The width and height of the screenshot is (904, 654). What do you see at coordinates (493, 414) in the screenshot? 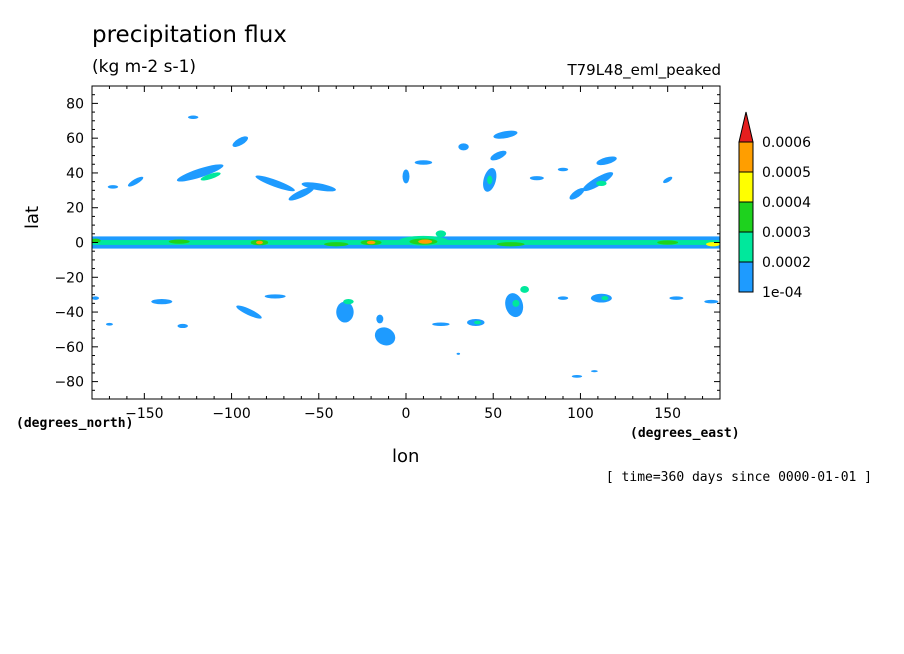
I see `x-tick-label: 50` at bounding box center [493, 414].